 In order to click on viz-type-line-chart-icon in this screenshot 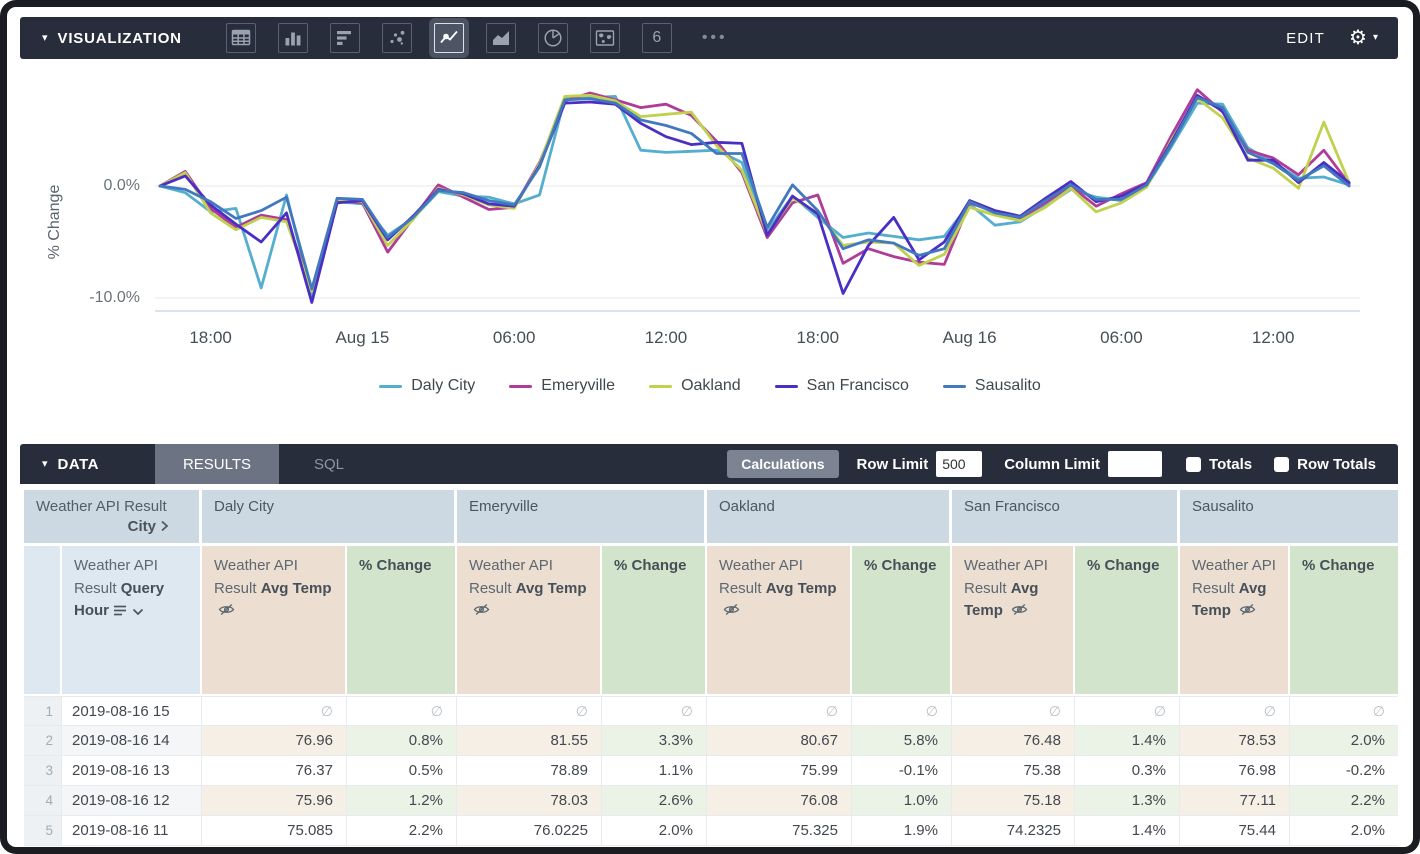, I will do `click(448, 38)`.